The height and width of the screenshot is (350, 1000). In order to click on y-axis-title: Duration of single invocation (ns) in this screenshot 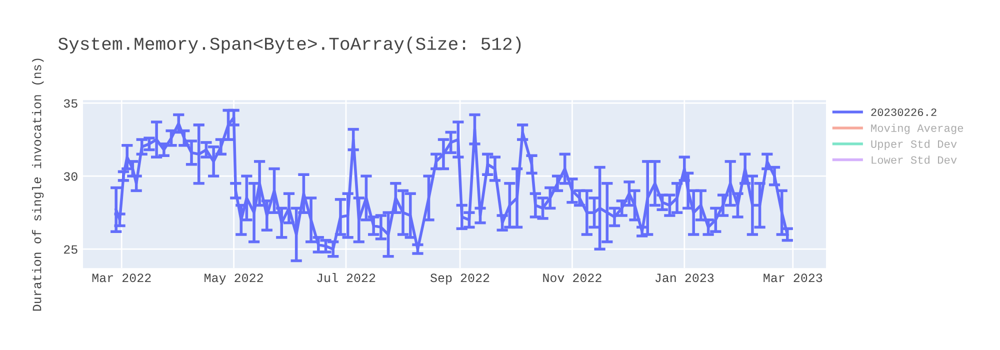, I will do `click(38, 184)`.